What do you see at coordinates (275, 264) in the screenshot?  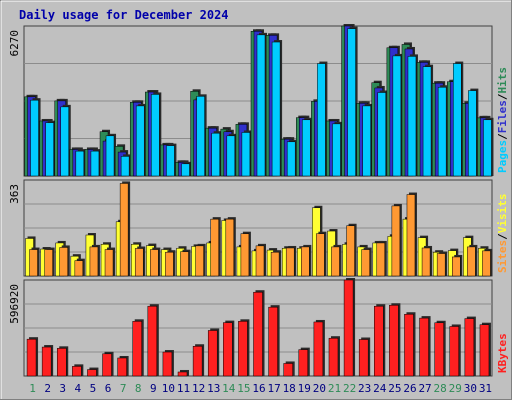 I see `bar-sites-day-17-face` at bounding box center [275, 264].